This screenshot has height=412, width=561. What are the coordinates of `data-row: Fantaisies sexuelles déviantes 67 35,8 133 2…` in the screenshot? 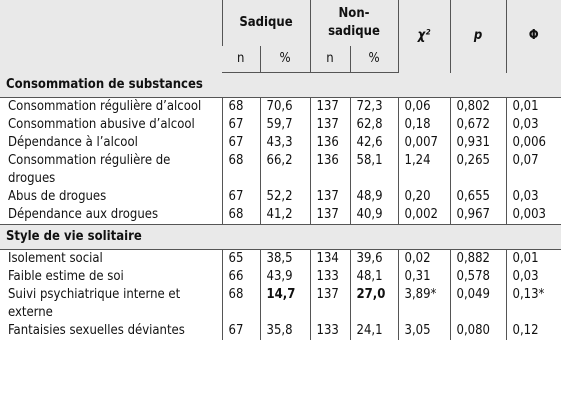 It's located at (280, 331).